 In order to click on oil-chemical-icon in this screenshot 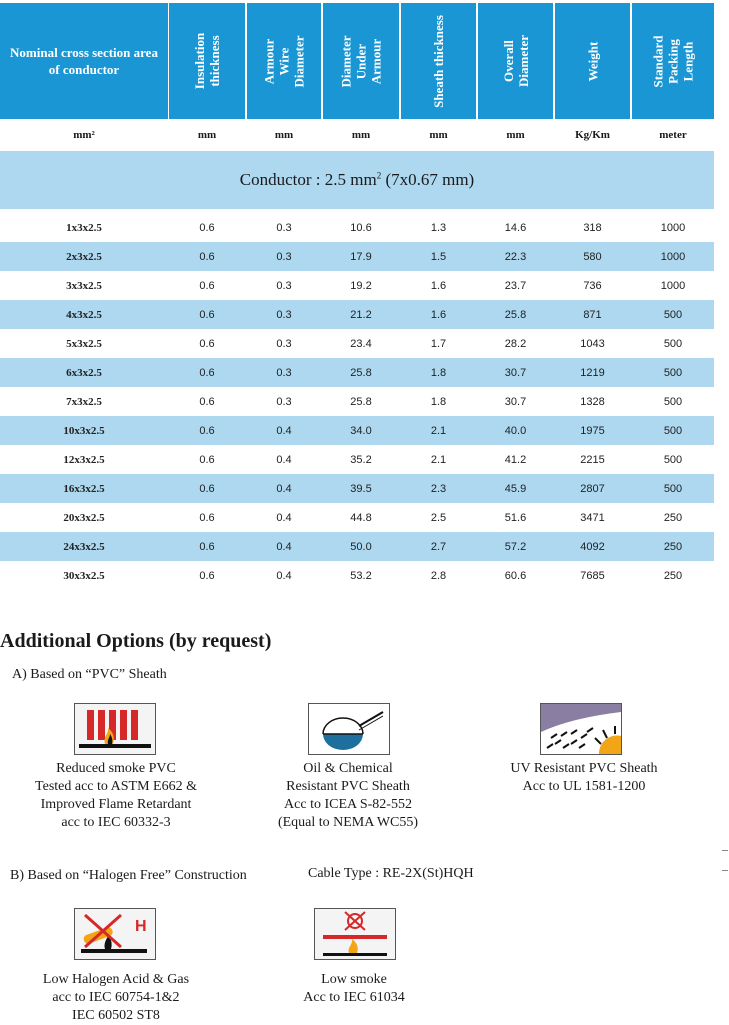, I will do `click(349, 729)`.